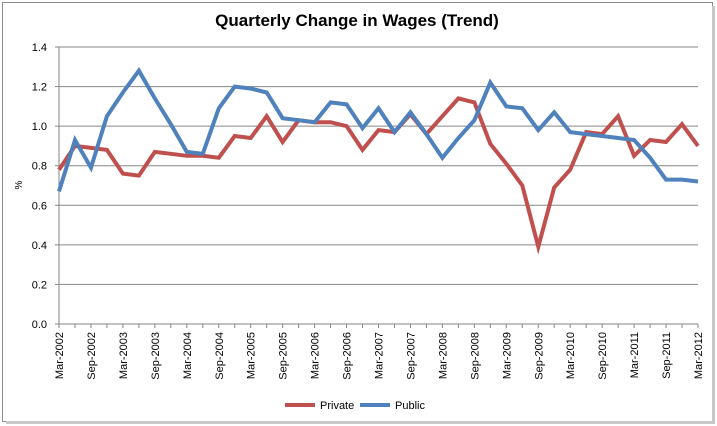 The width and height of the screenshot is (717, 426). What do you see at coordinates (411, 356) in the screenshot?
I see `x-tick-label: Sep-2007` at bounding box center [411, 356].